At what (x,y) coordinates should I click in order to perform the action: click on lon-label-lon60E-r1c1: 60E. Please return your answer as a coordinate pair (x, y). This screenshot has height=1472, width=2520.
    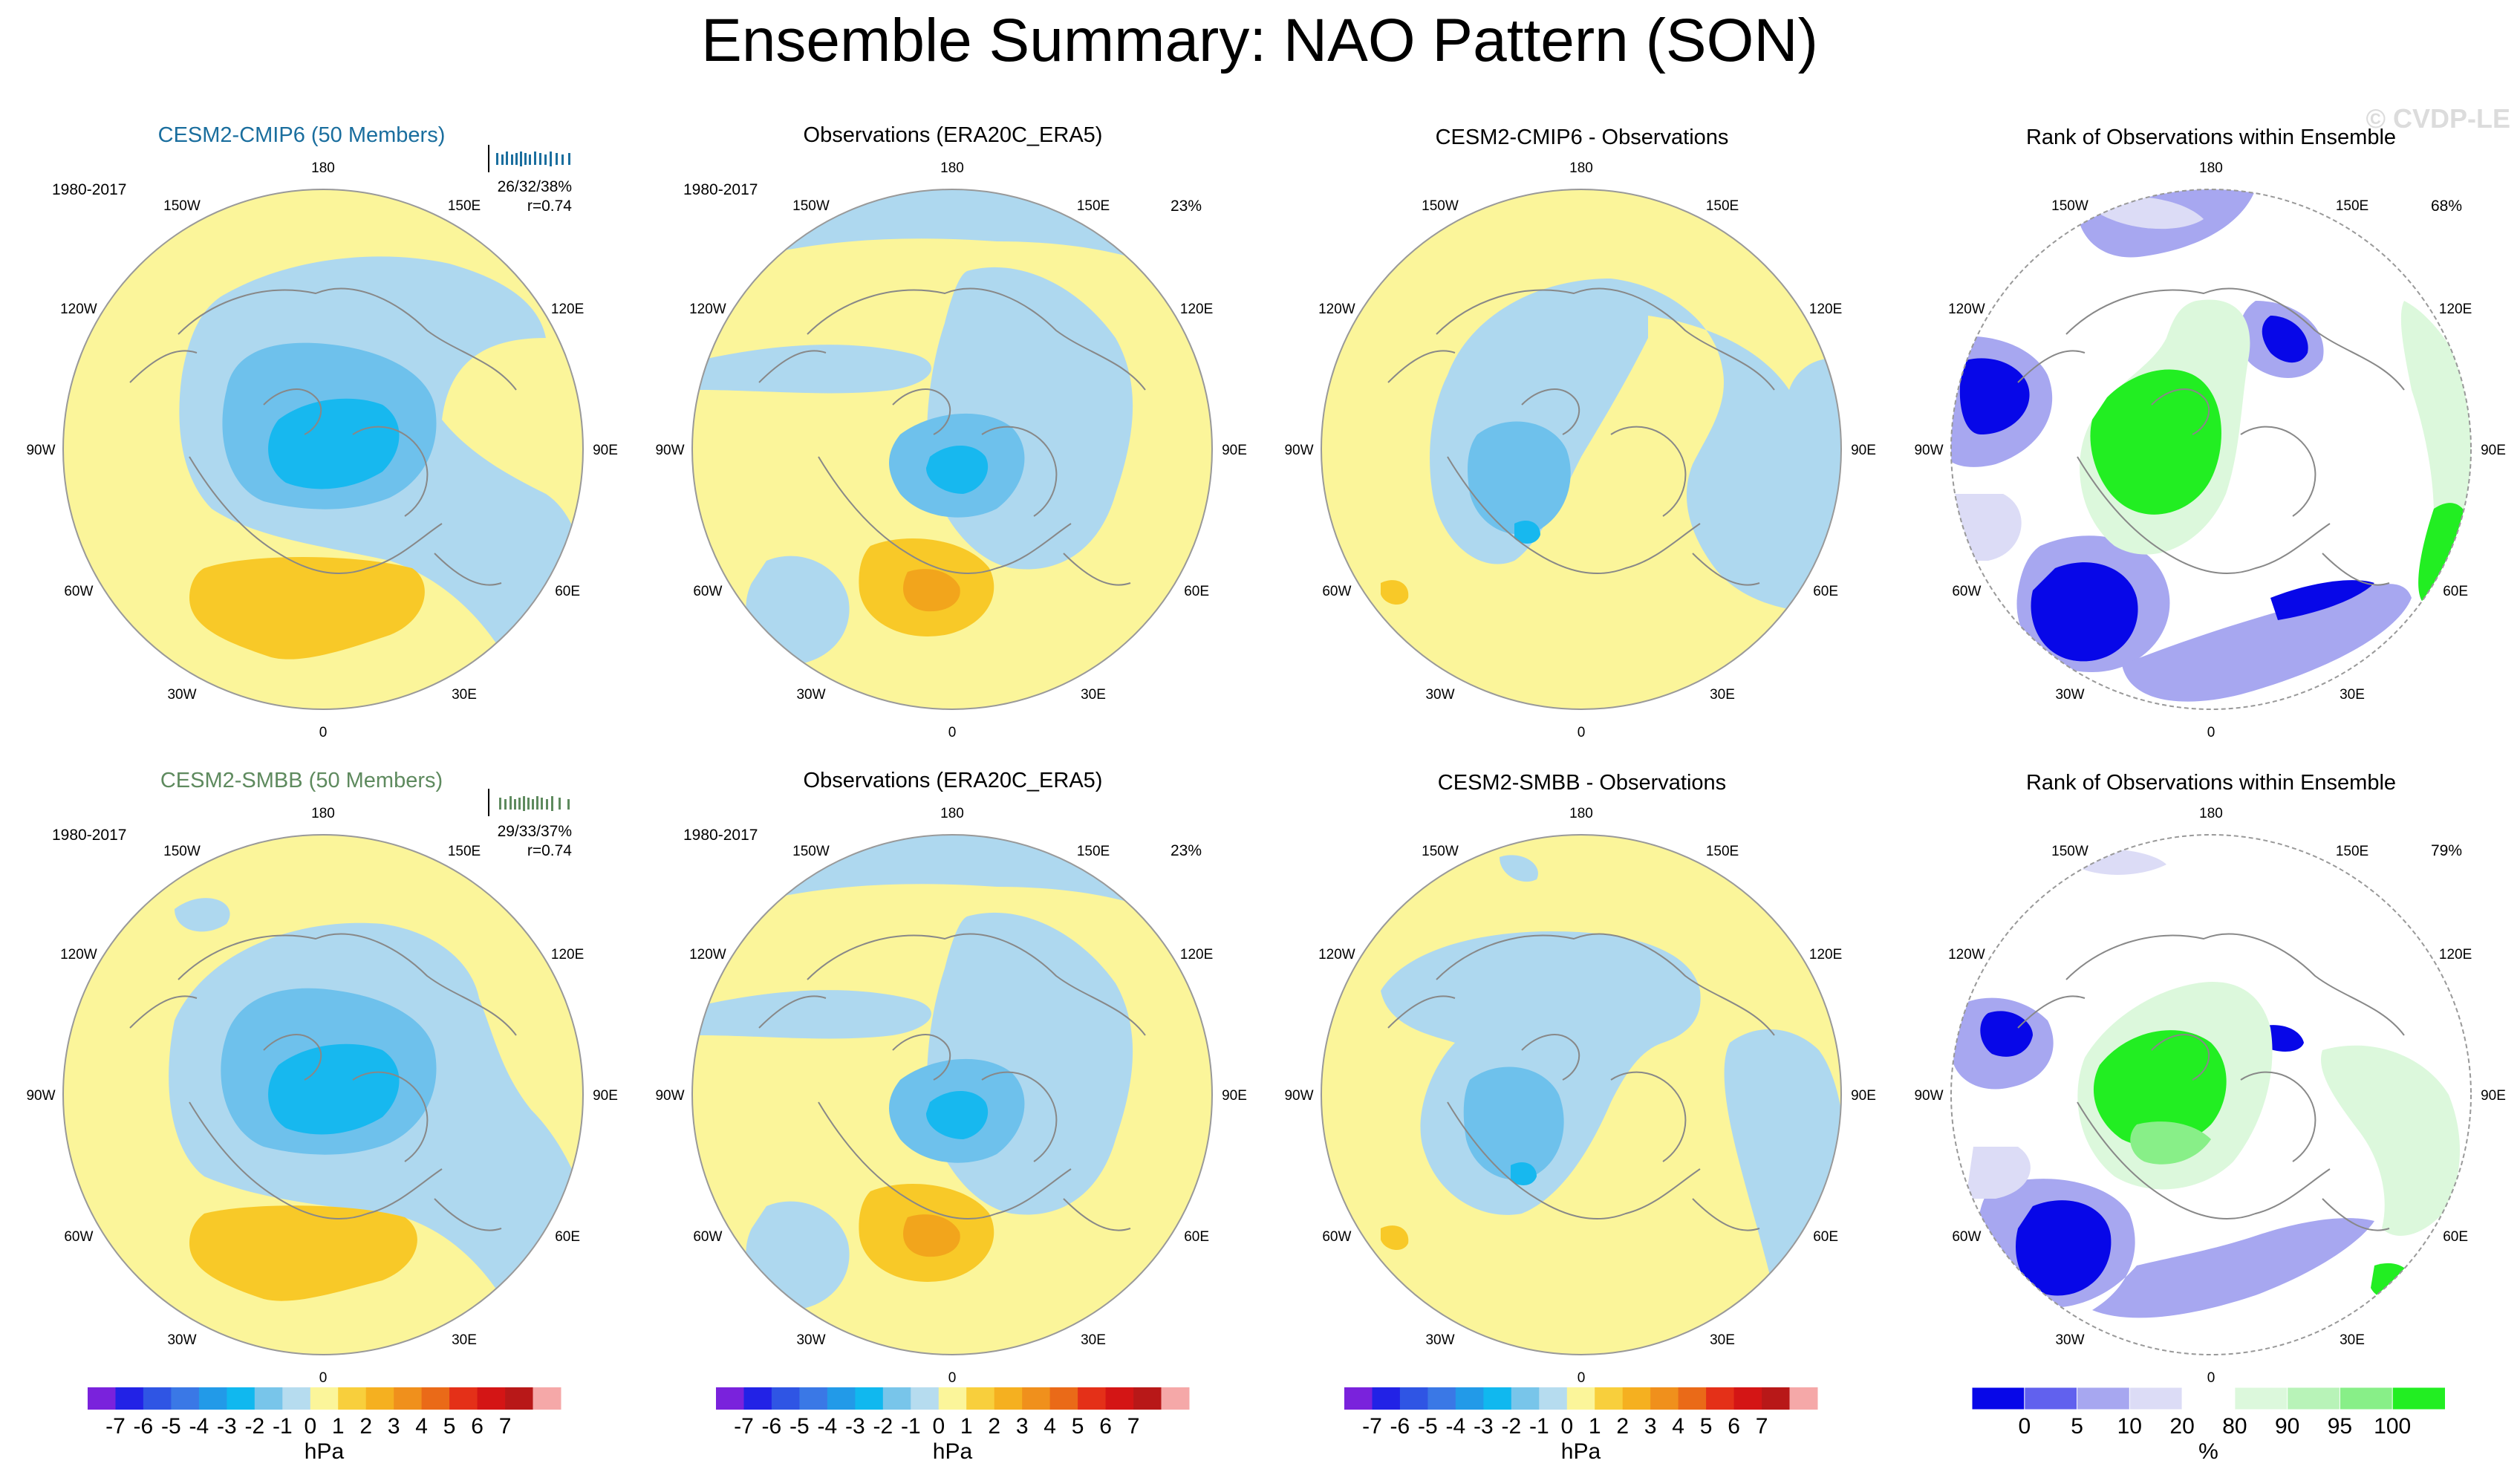
    Looking at the image, I should click on (567, 591).